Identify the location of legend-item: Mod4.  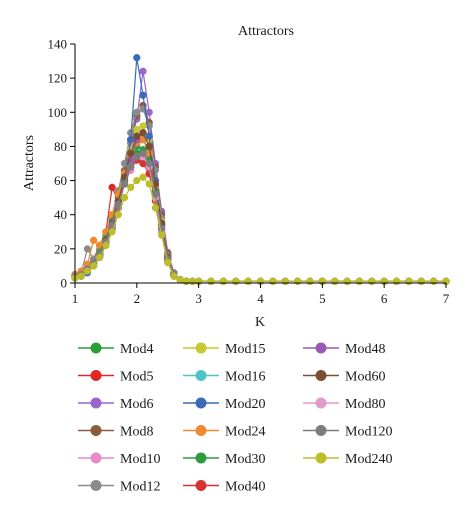
(115, 349).